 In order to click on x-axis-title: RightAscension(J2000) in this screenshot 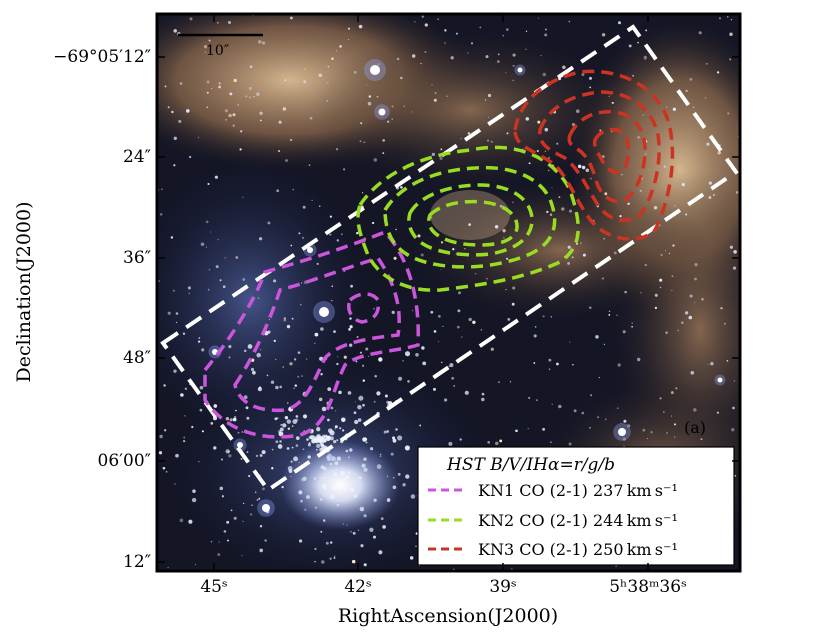, I will do `click(448, 616)`.